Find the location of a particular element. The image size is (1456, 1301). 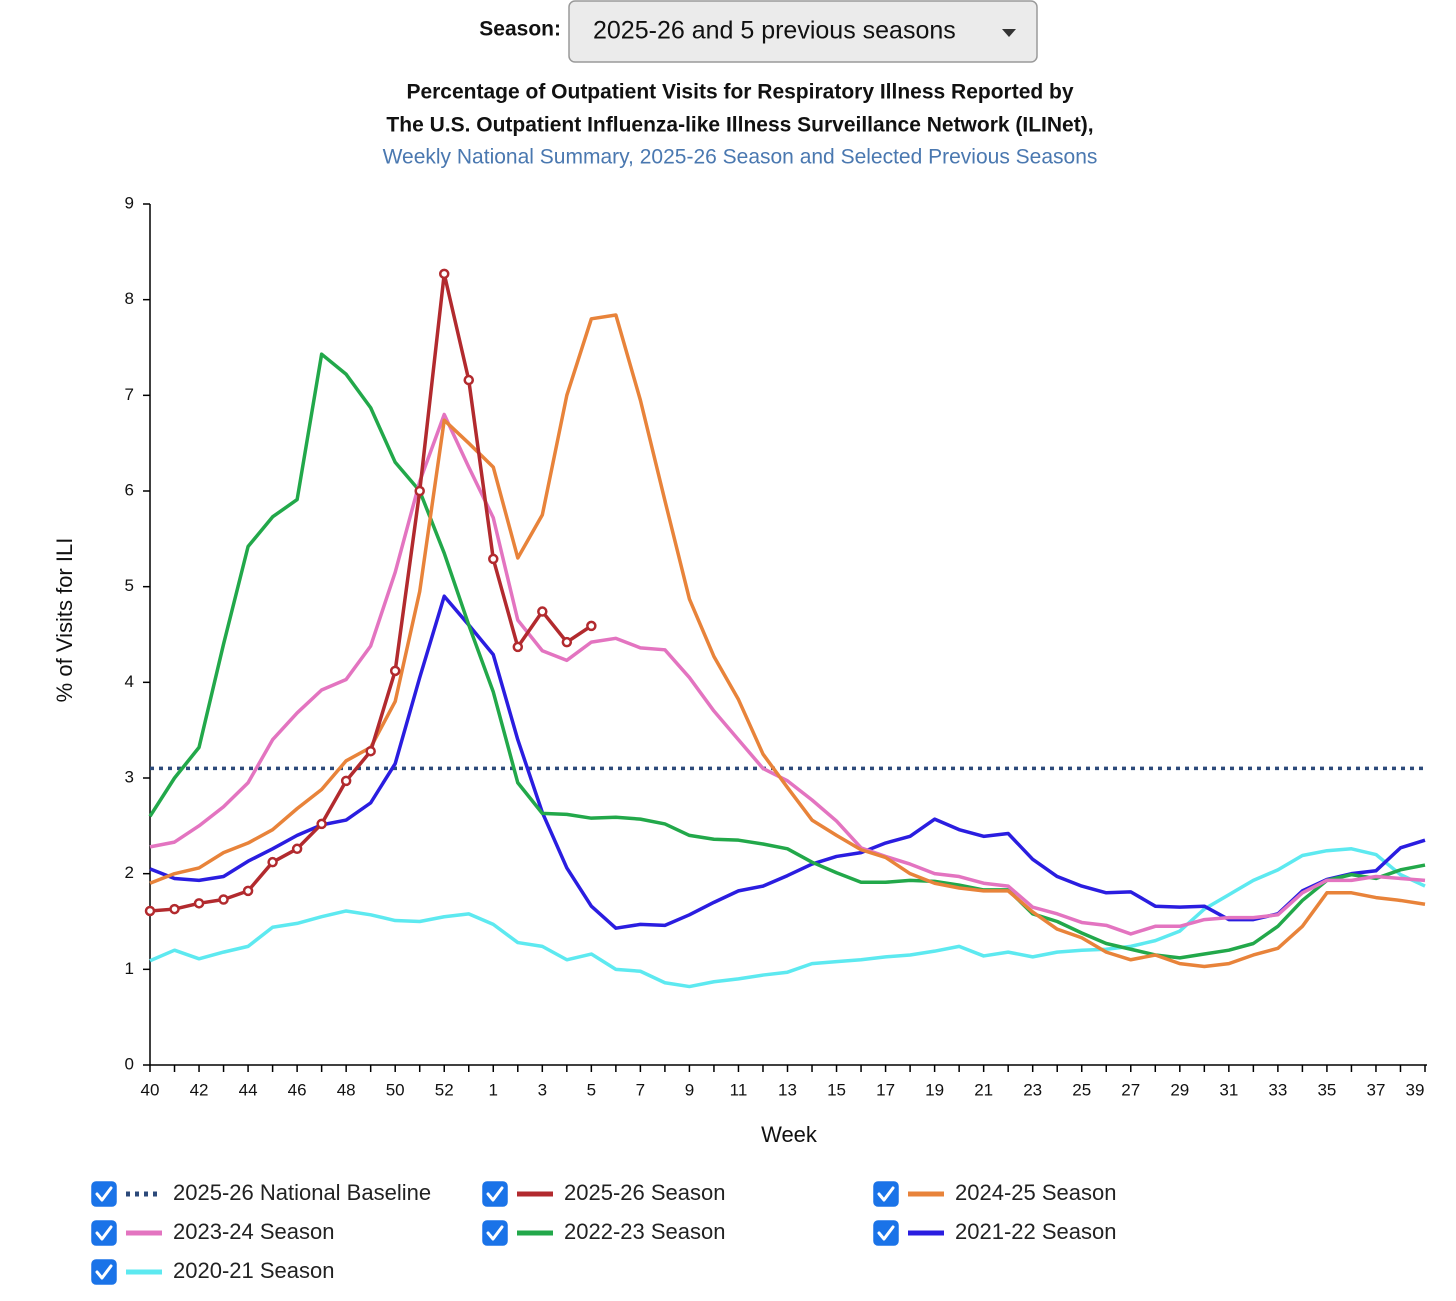

legend-label: 2025-26 National Baseline is located at coordinates (302, 1192).